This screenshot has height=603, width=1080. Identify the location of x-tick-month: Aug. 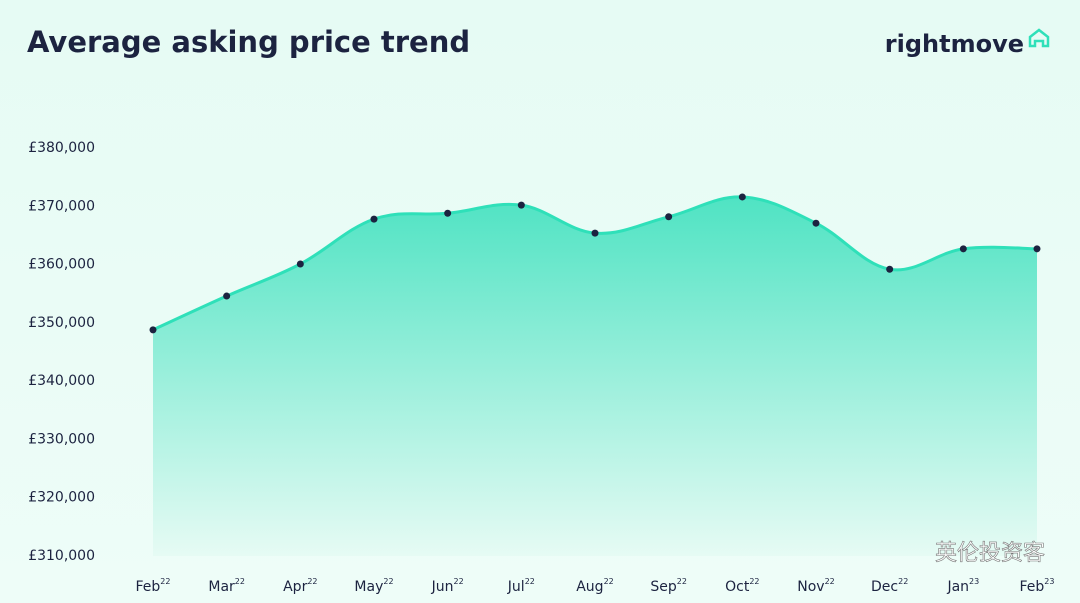
(589, 587).